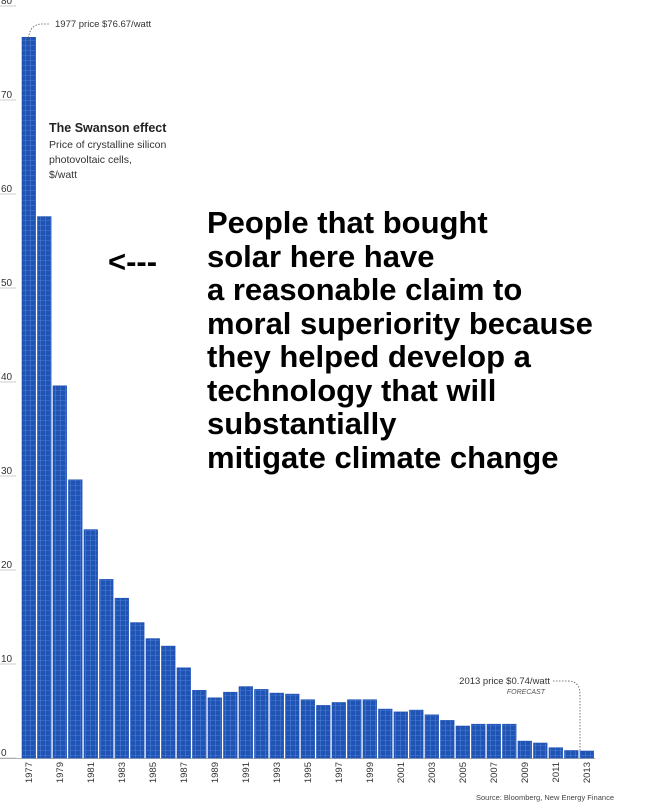  What do you see at coordinates (7, 471) in the screenshot?
I see `y-tick-label-30: 30` at bounding box center [7, 471].